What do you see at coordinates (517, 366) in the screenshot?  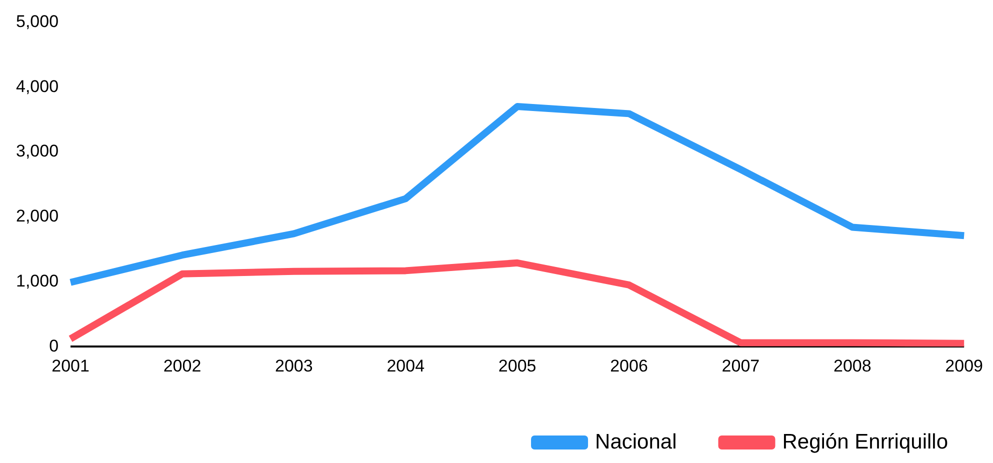 I see `x-tick-label: 2005` at bounding box center [517, 366].